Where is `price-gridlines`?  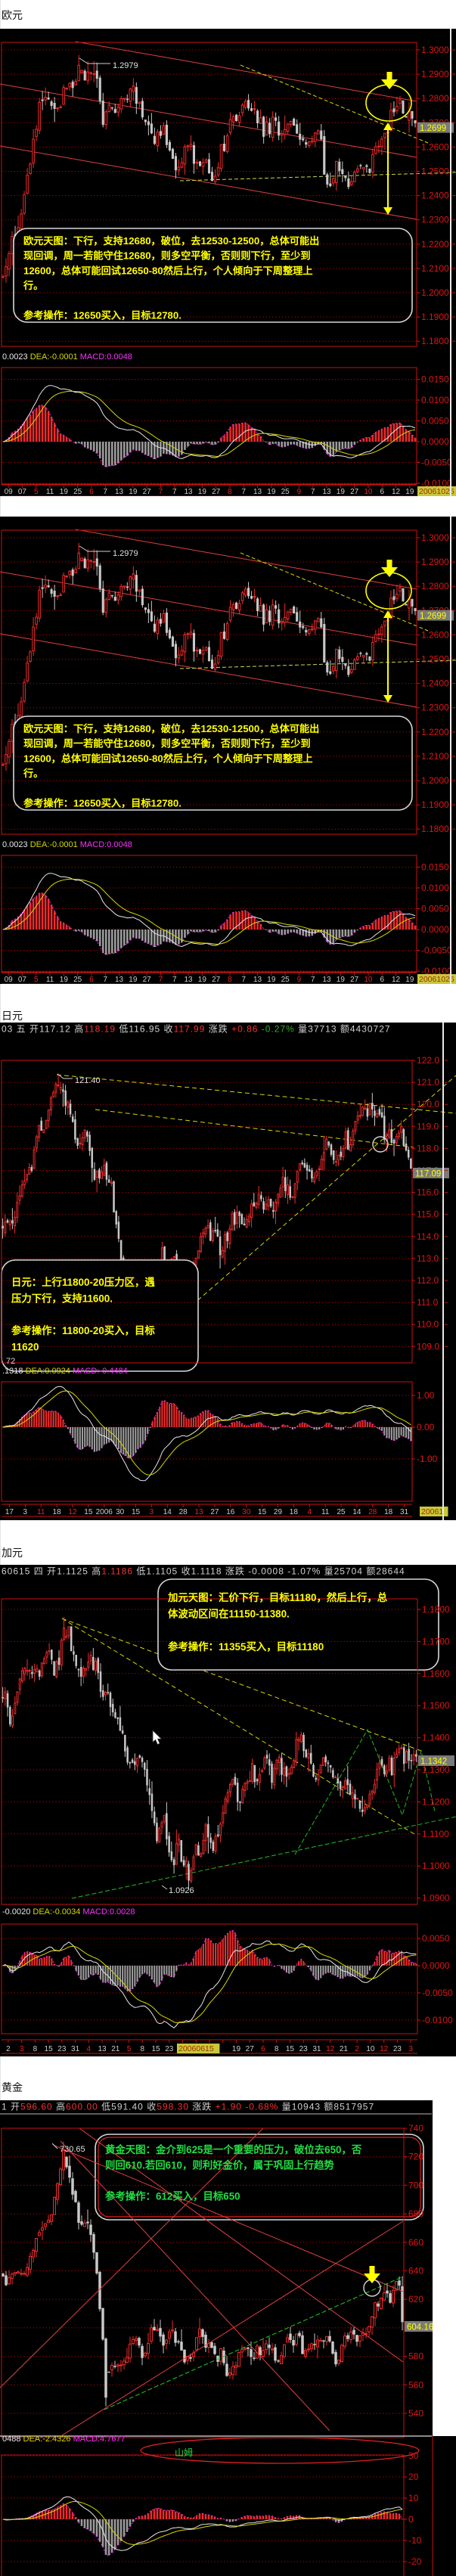 price-gridlines is located at coordinates (203, 2271).